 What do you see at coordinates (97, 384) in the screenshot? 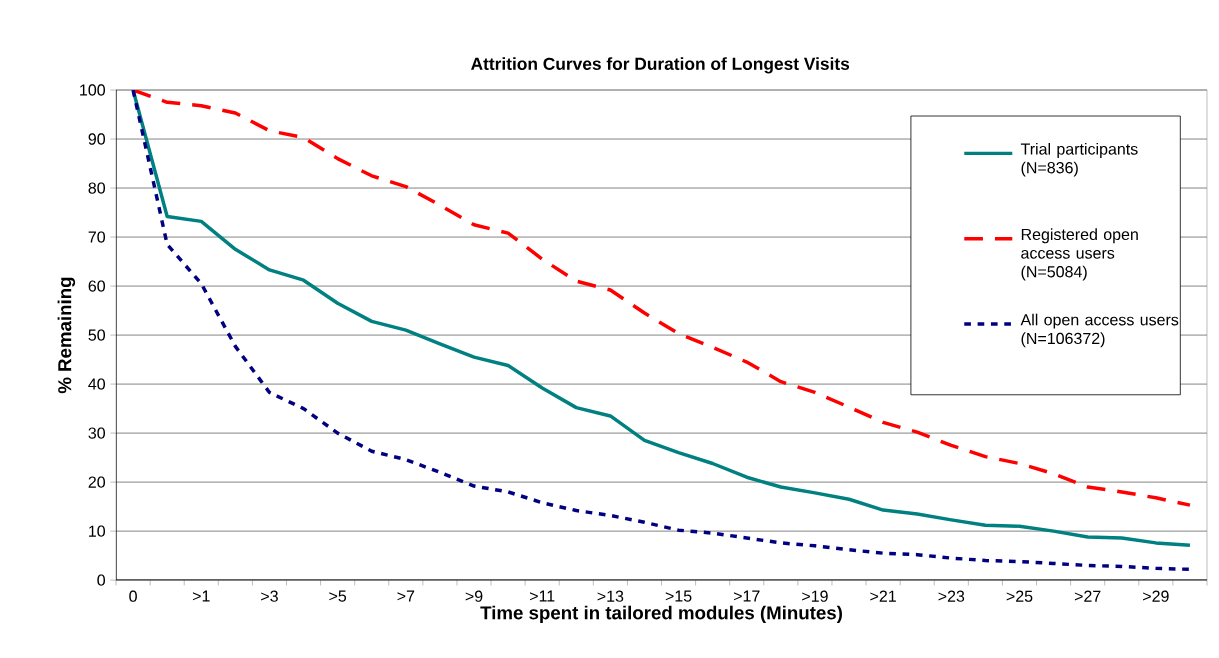
I see `y-tick-label: 40` at bounding box center [97, 384].